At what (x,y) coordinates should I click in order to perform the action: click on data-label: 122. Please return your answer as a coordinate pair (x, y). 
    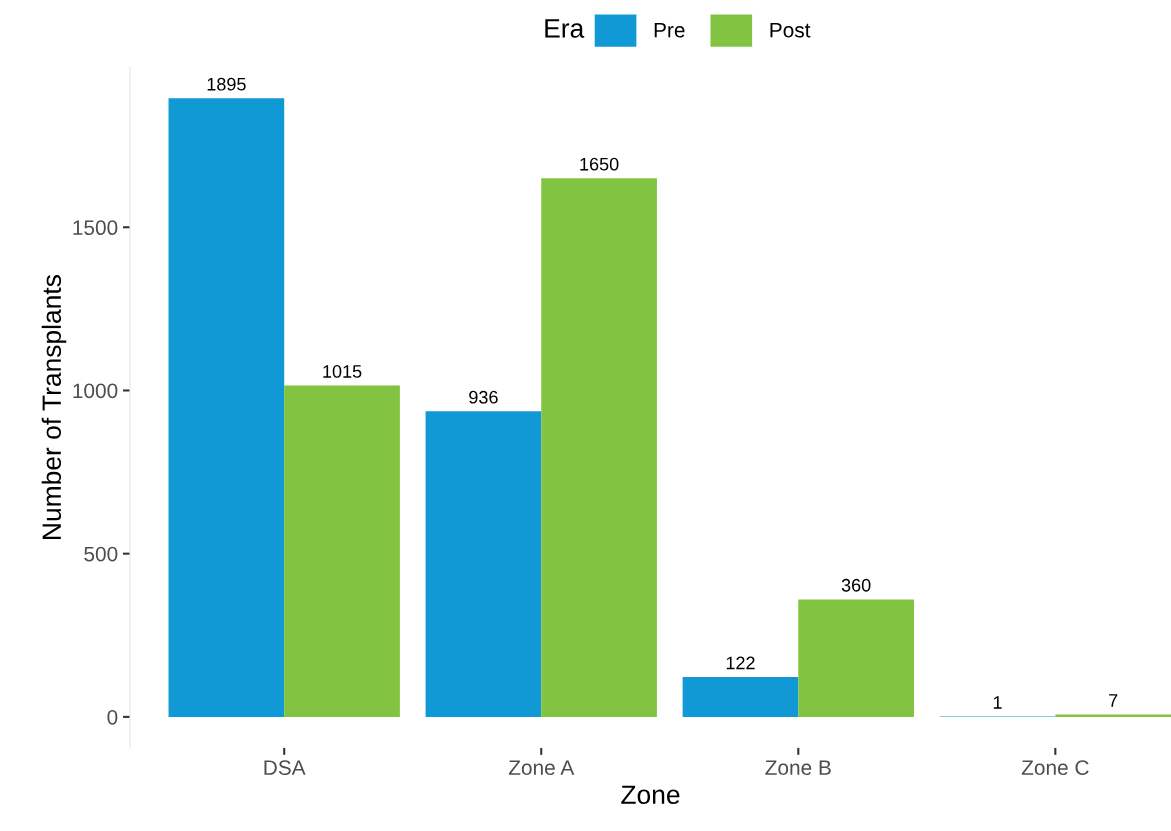
    Looking at the image, I should click on (740, 663).